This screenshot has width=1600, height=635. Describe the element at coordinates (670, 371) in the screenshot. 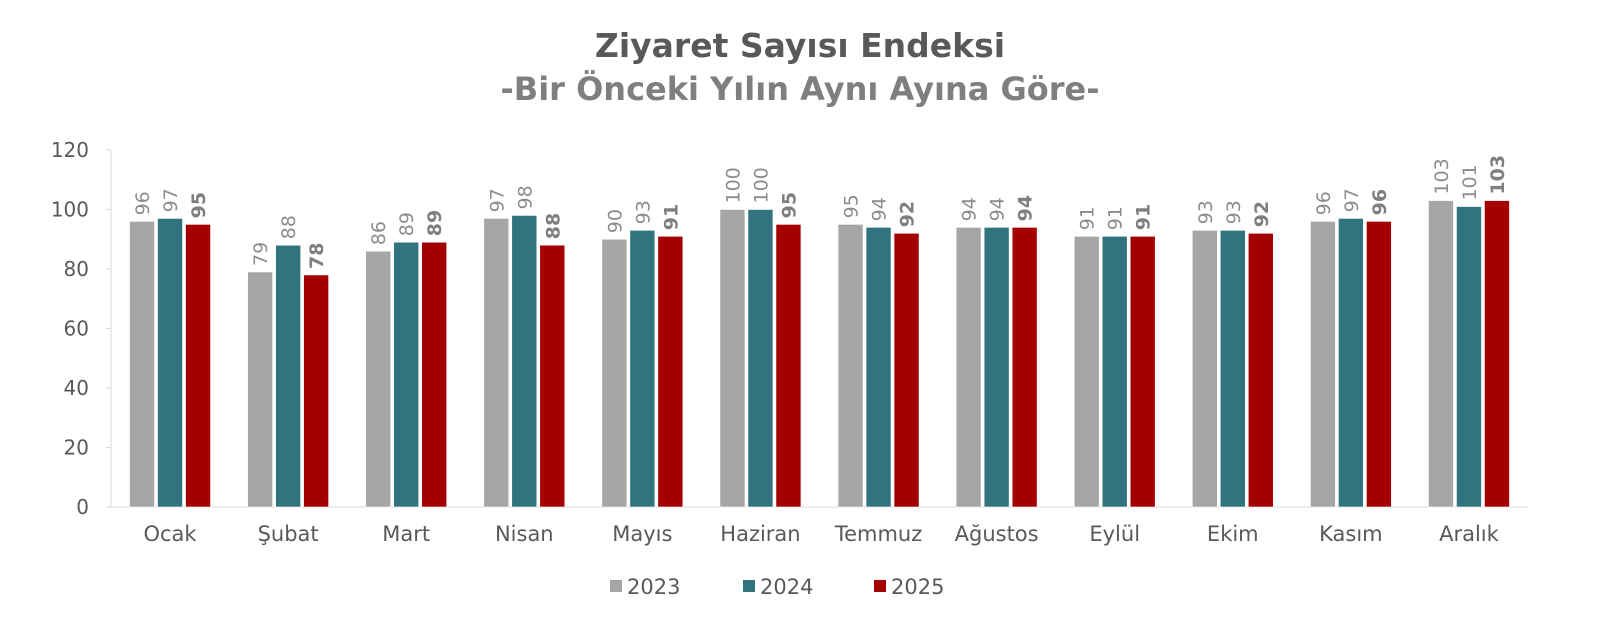

I see `bar-2025-Mayıs` at that location.